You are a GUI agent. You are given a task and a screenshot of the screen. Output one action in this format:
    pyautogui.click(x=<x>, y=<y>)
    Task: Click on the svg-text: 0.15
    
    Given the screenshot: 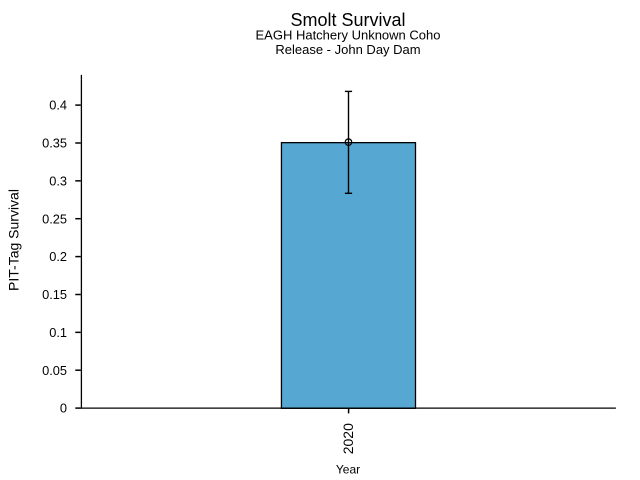 What is the action you would take?
    pyautogui.click(x=54, y=294)
    